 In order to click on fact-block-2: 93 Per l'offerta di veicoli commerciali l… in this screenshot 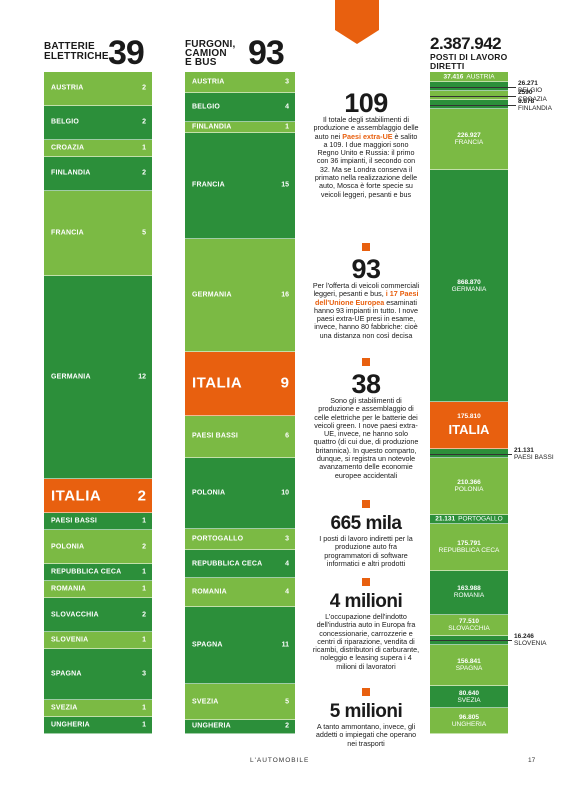, I will do `click(366, 289)`.